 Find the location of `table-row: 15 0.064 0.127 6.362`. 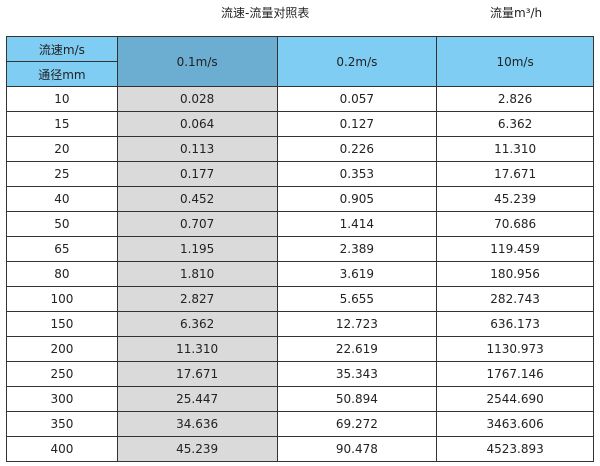

table-row: 15 0.064 0.127 6.362 is located at coordinates (300, 124).